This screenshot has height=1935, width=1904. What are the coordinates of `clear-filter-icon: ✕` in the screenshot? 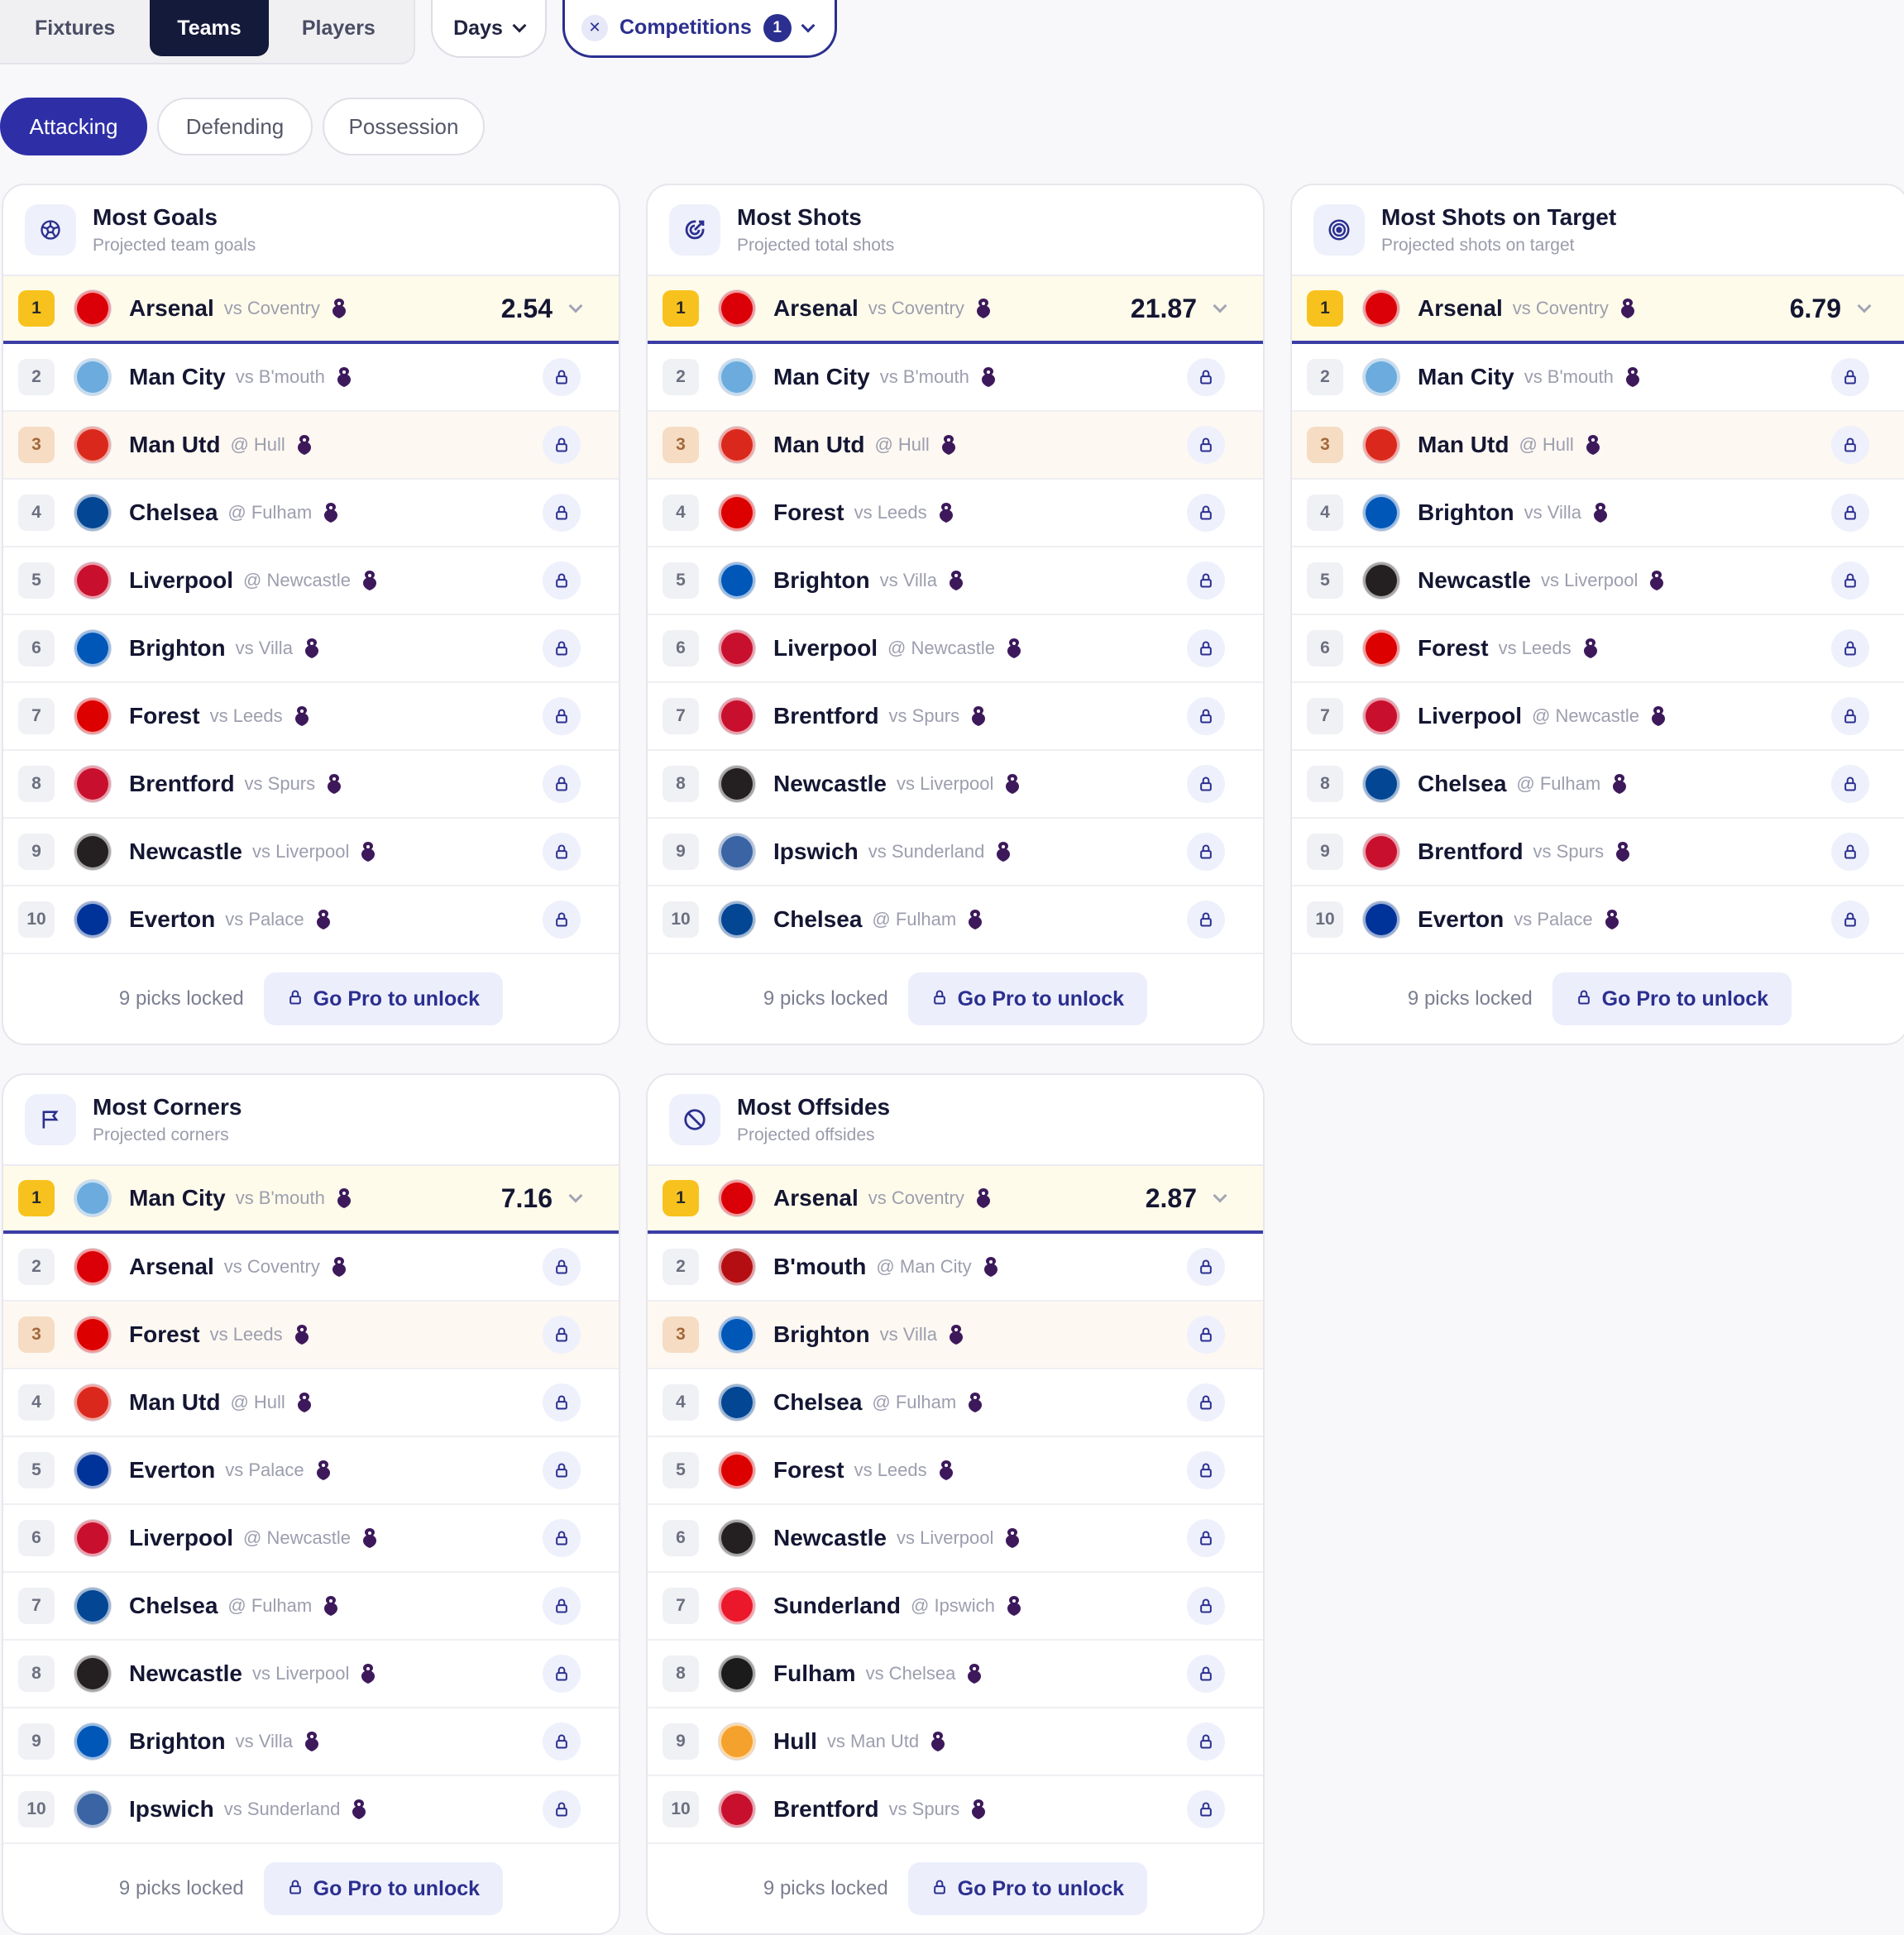 It's located at (594, 27).